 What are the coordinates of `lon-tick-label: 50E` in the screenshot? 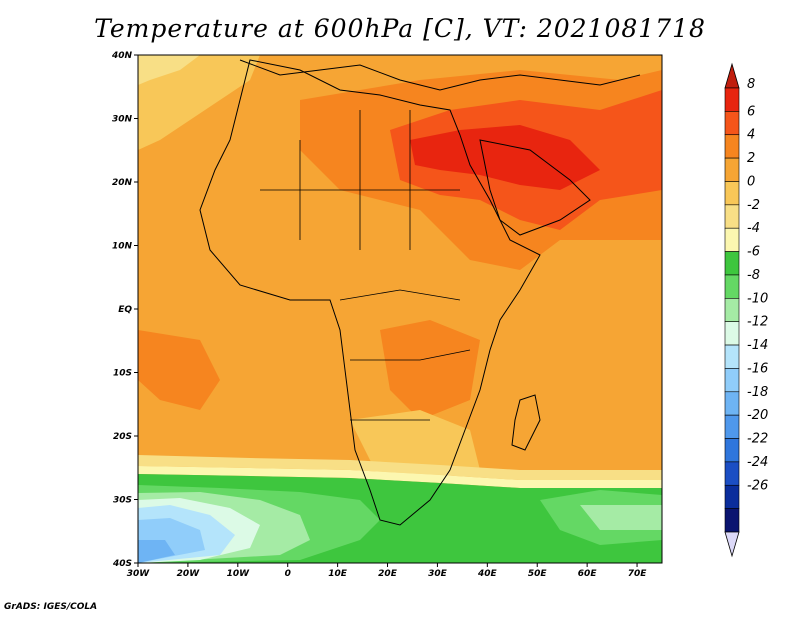 It's located at (538, 574).